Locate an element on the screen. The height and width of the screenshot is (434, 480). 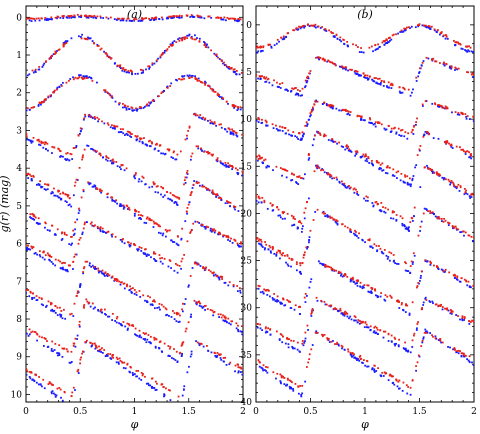
y-tick-label: 1 is located at coordinates (19, 56).